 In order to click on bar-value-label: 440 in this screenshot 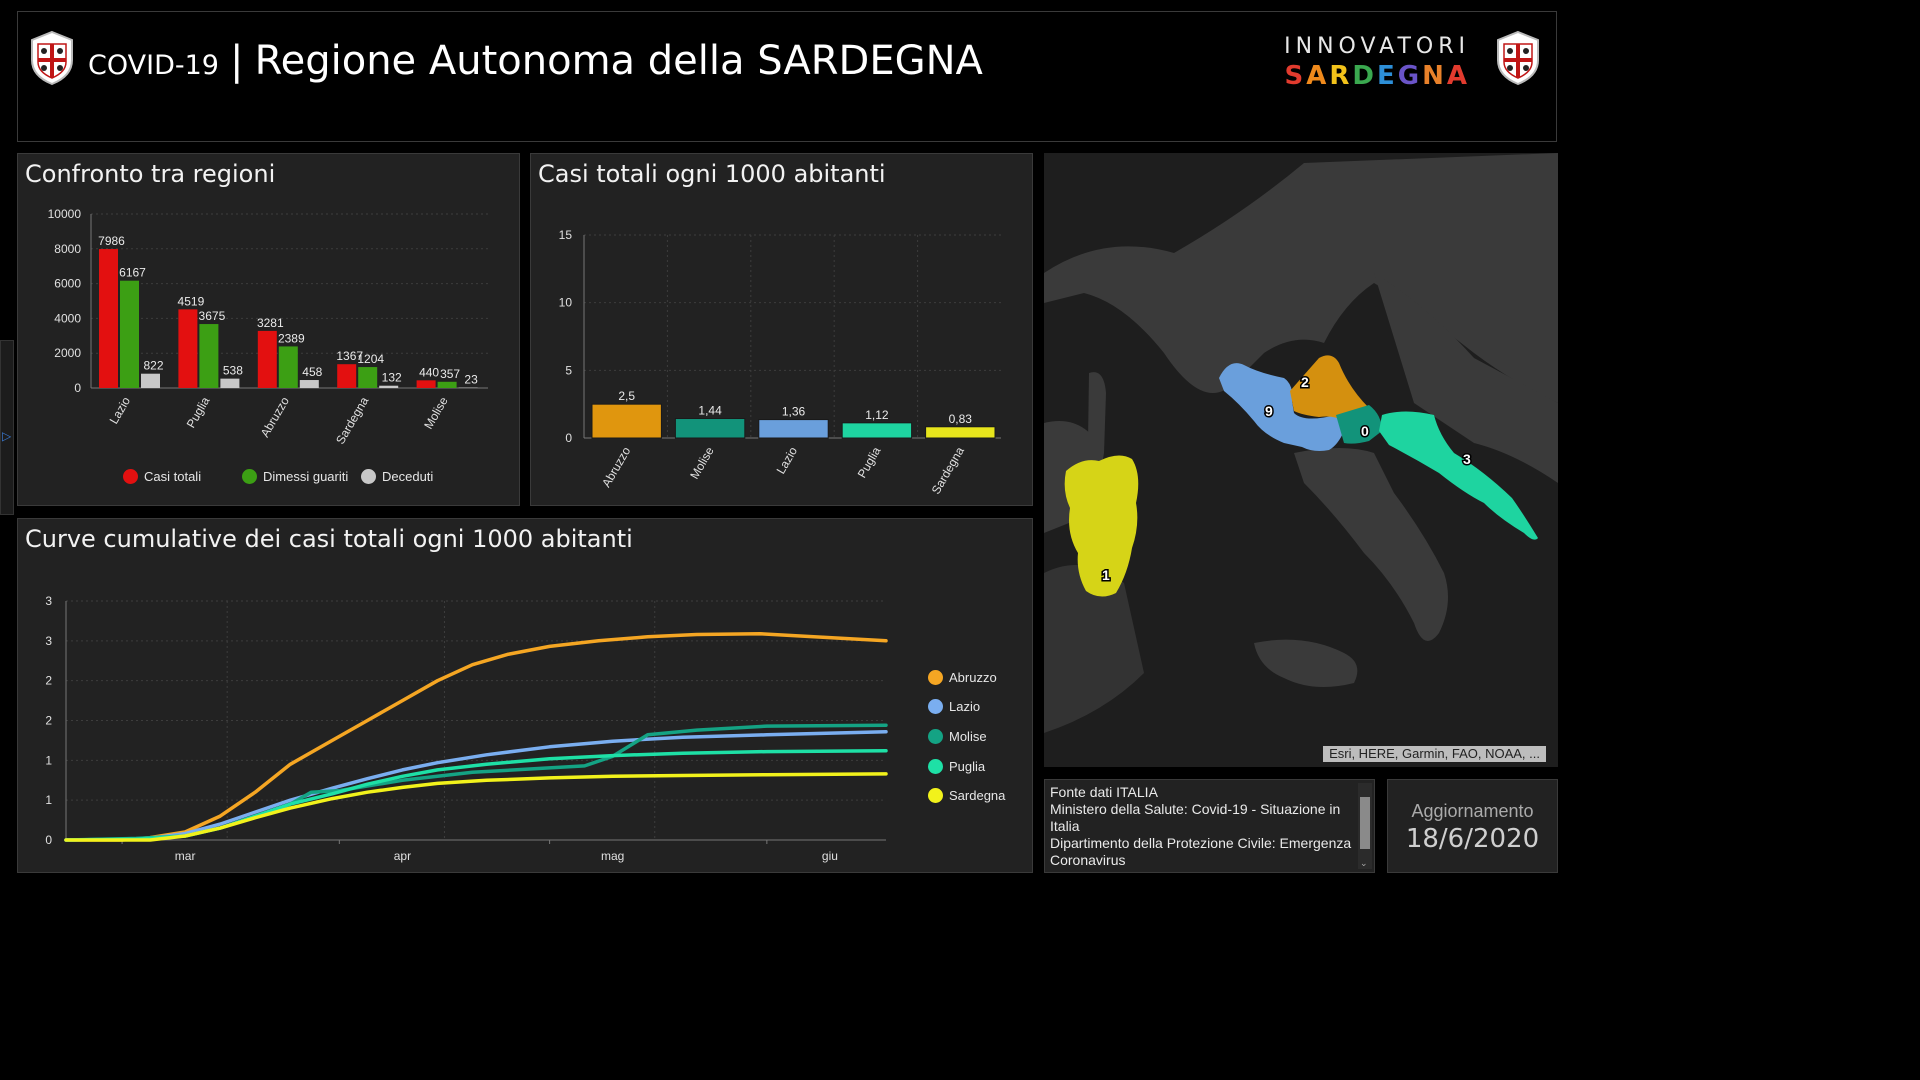, I will do `click(429, 372)`.